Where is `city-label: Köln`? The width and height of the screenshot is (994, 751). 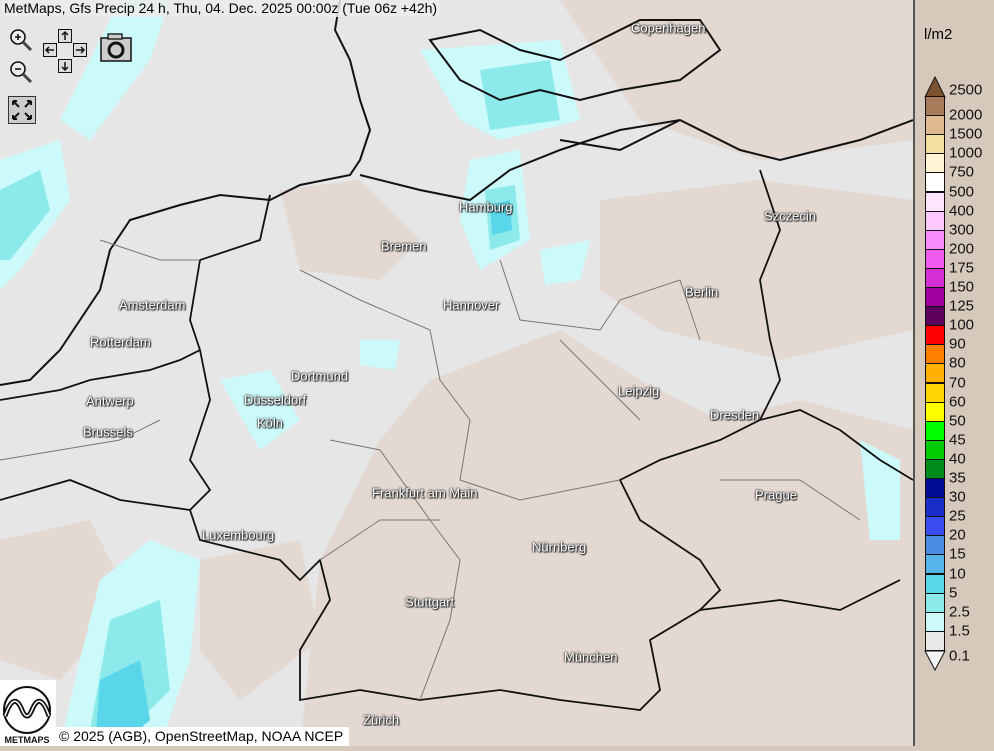
city-label: Köln is located at coordinates (270, 423).